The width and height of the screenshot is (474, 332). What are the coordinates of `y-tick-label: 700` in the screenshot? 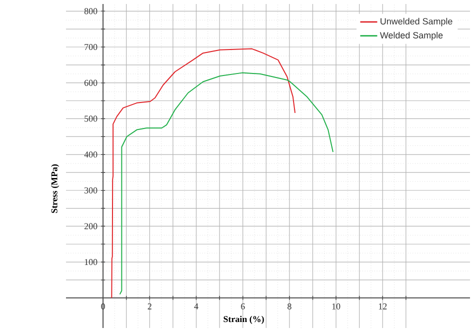 It's located at (91, 47).